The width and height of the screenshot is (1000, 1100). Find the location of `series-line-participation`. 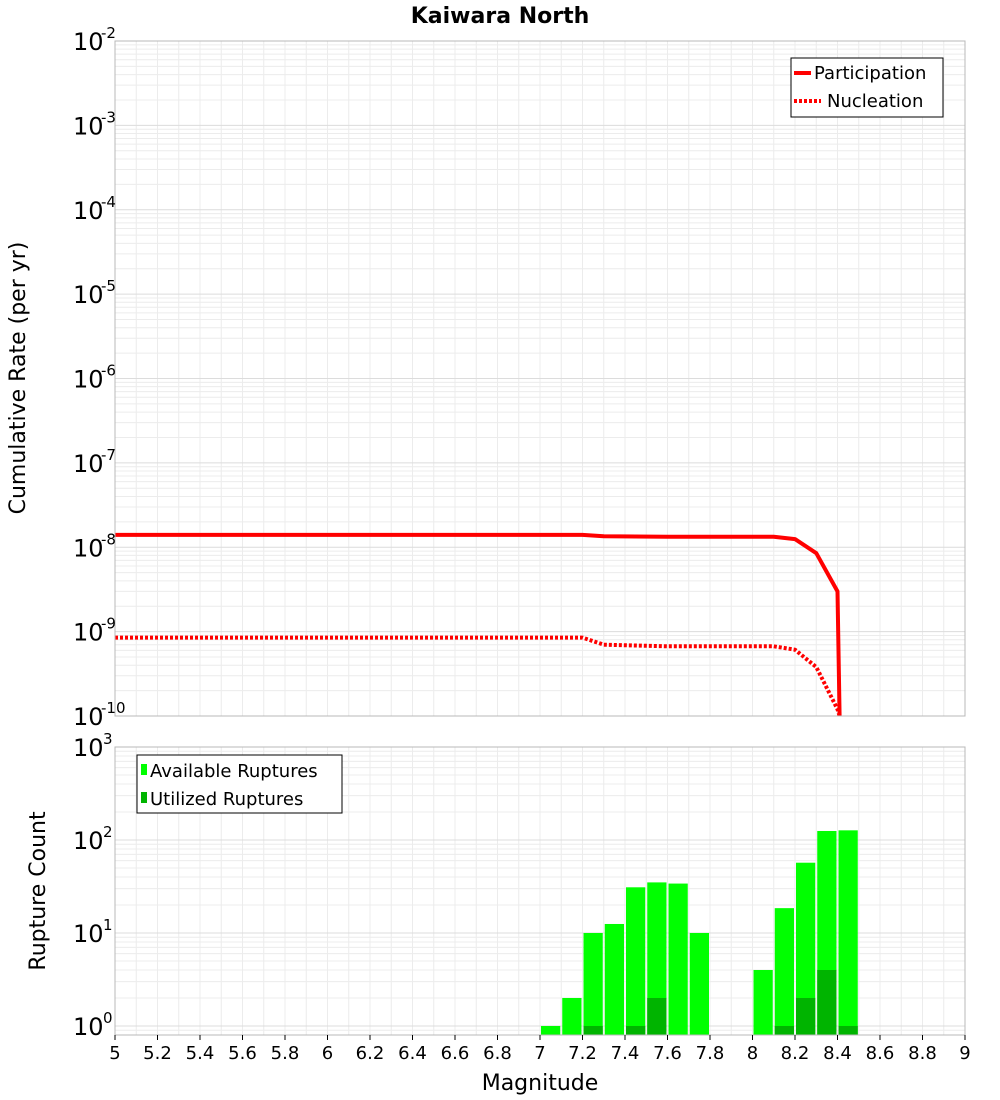

series-line-participation is located at coordinates (478, 624).